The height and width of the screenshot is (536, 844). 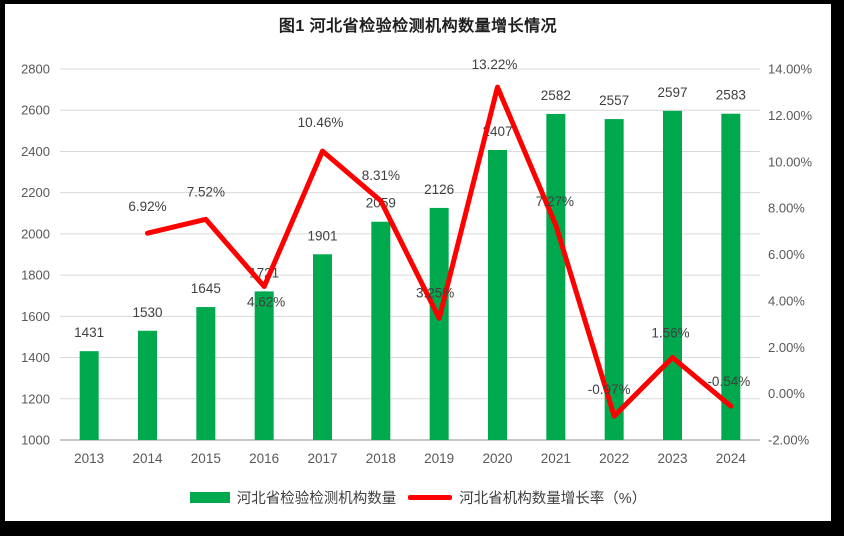 What do you see at coordinates (786, 208) in the screenshot?
I see `right-axis-tick-label: 8.00%` at bounding box center [786, 208].